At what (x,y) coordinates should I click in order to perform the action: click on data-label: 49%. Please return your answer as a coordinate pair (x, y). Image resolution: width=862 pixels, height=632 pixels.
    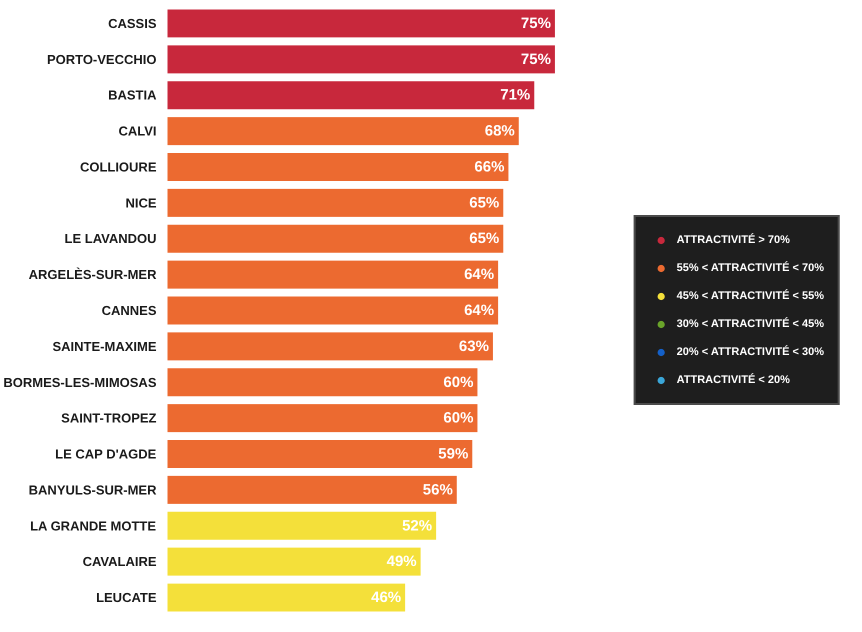
    Looking at the image, I should click on (401, 561).